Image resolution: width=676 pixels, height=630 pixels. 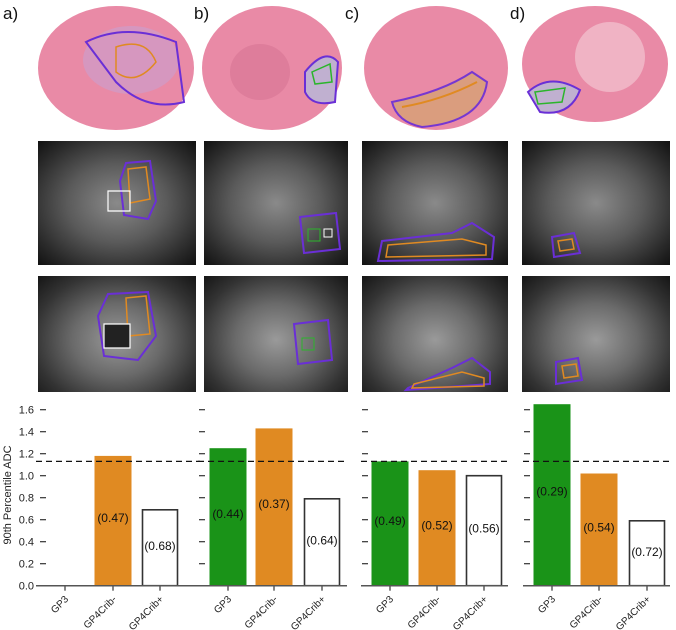 I want to click on panel-label-a: a), so click(x=11, y=13).